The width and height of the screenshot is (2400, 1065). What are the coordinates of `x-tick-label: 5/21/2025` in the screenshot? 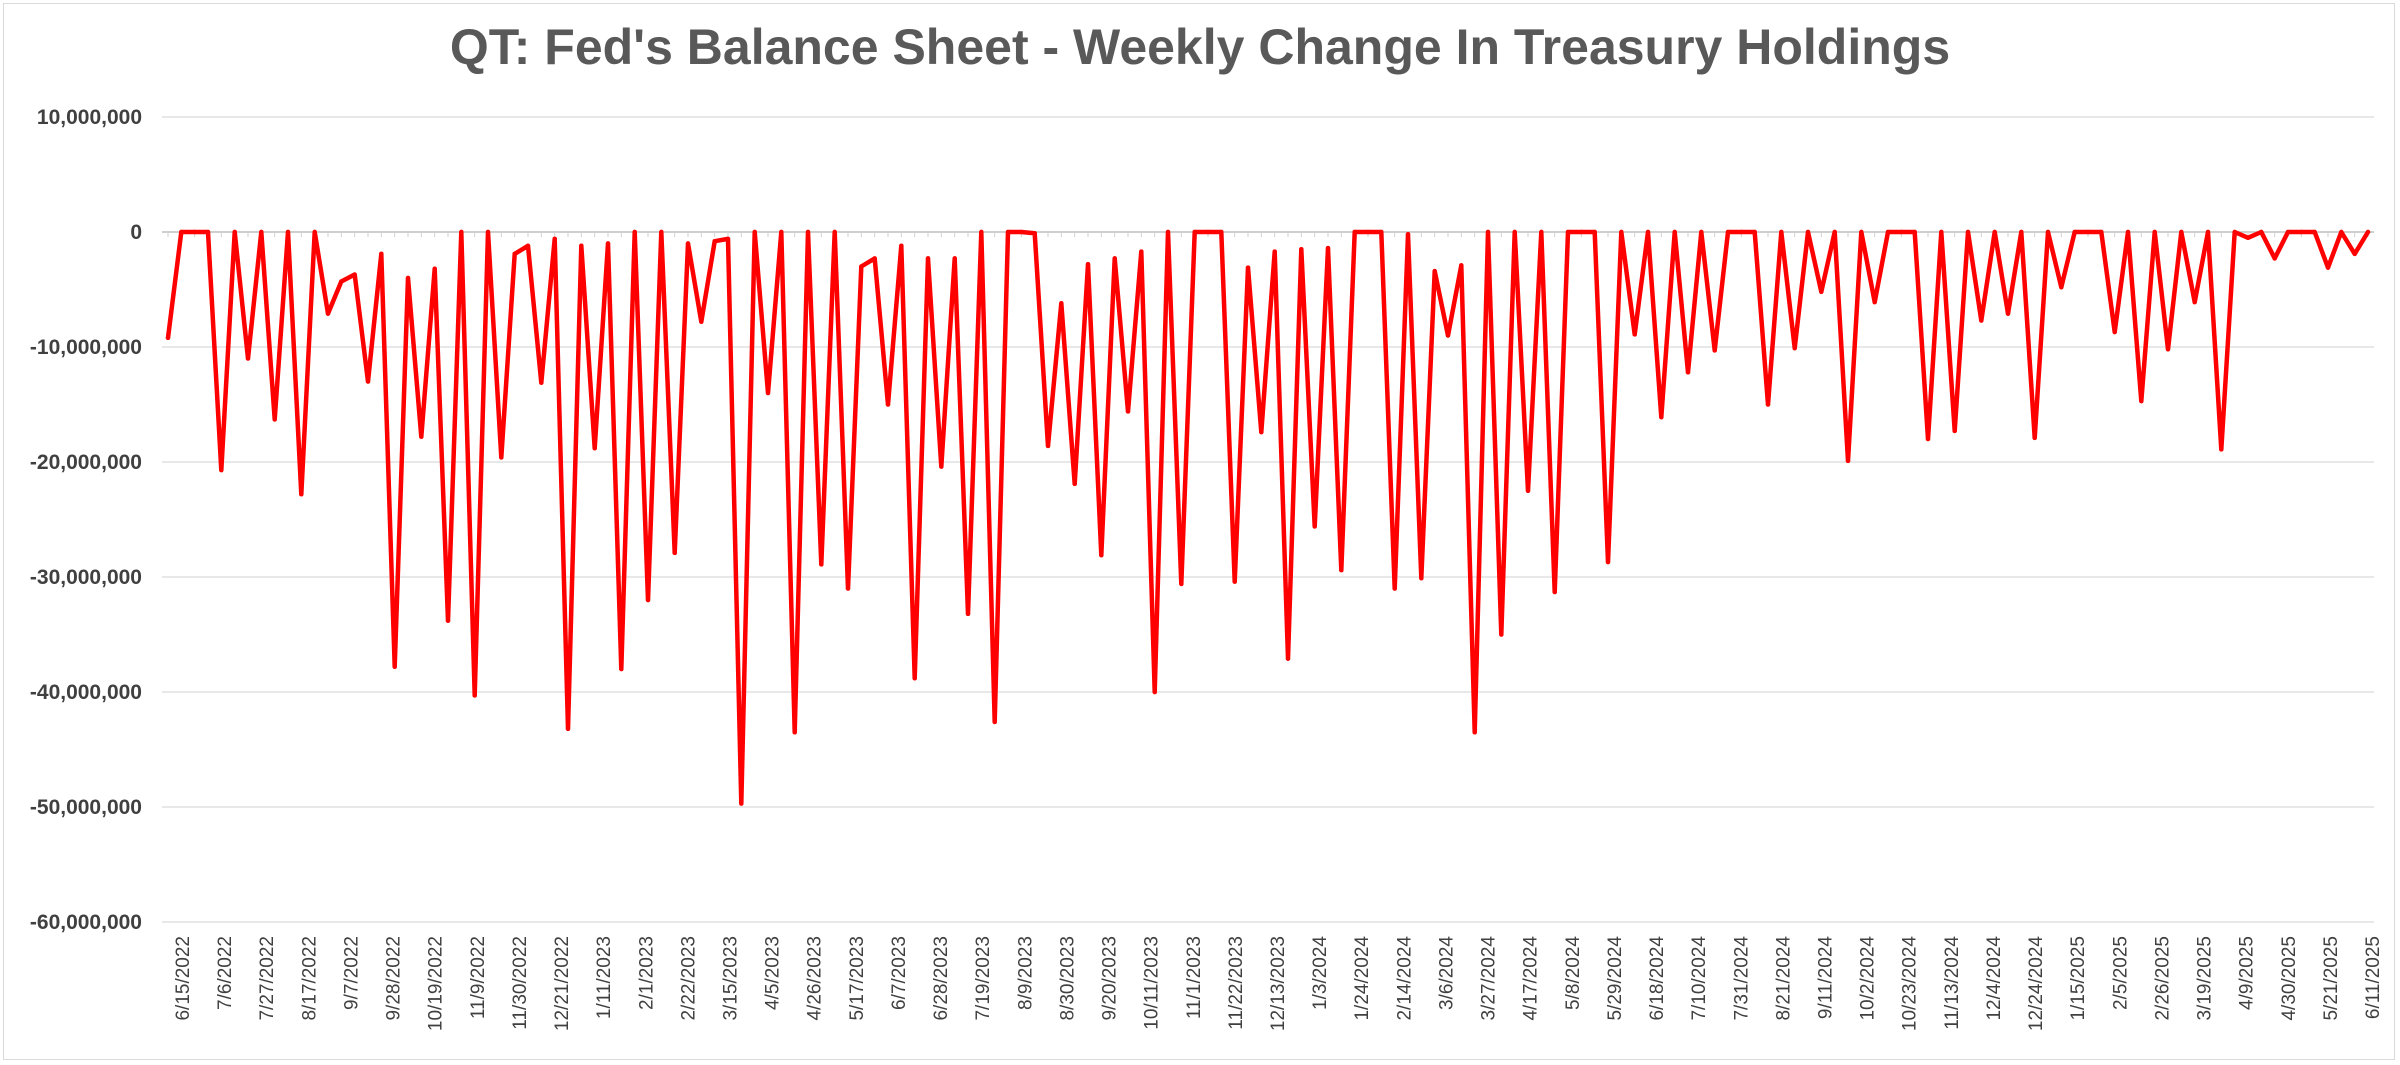 It's located at (2331, 978).